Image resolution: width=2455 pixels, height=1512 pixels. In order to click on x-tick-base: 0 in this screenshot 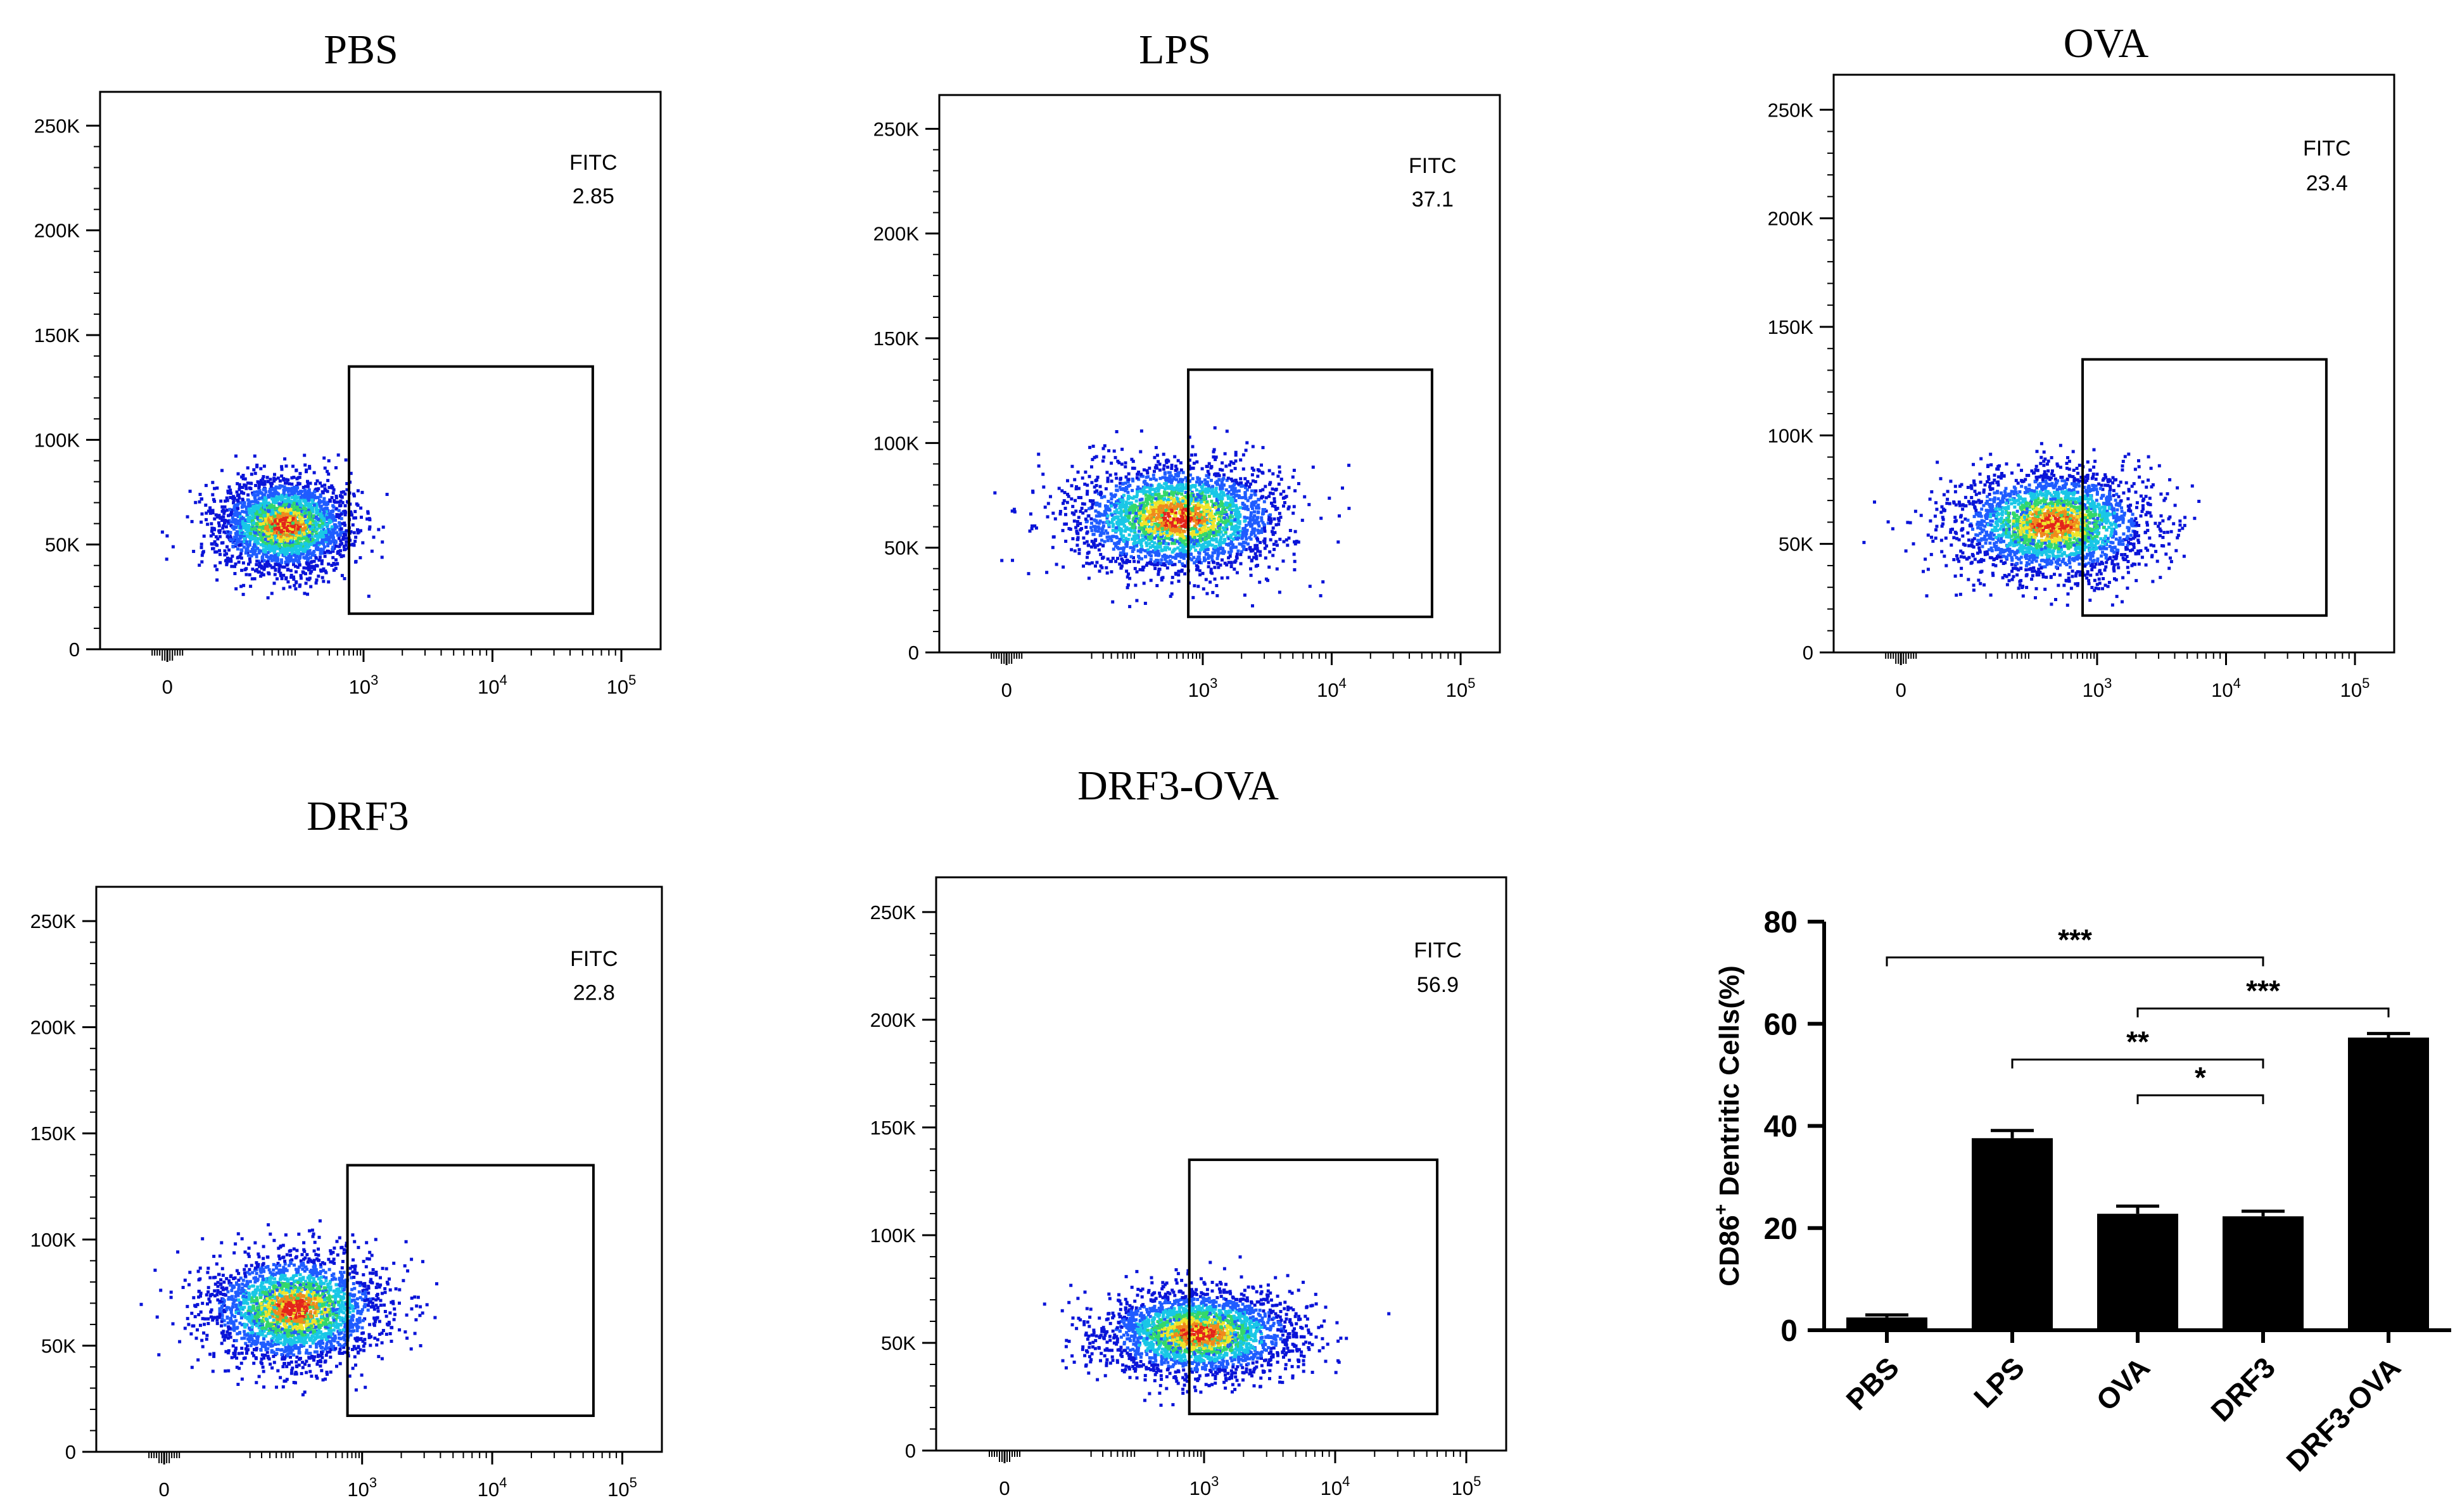, I will do `click(168, 687)`.